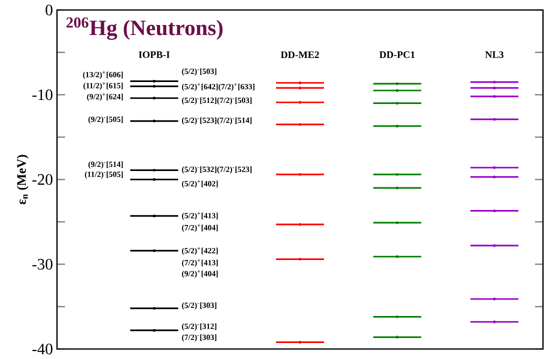 The width and height of the screenshot is (550, 359). What do you see at coordinates (494, 54) in the screenshot?
I see `x-tick-label: NL3` at bounding box center [494, 54].